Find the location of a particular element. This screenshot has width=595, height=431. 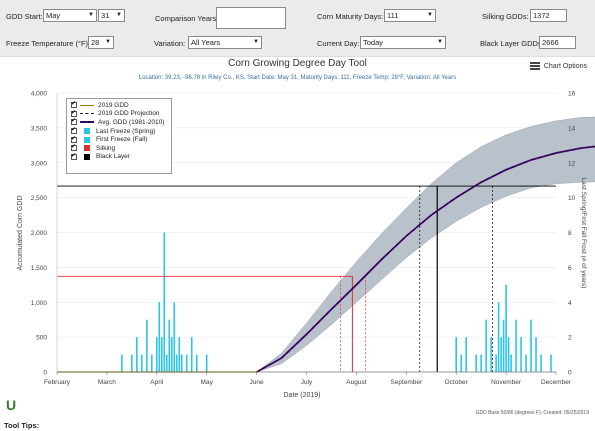

y2-axis-ticks: 0 2 4 6 8 10 12 14 16 is located at coordinates (572, 234).